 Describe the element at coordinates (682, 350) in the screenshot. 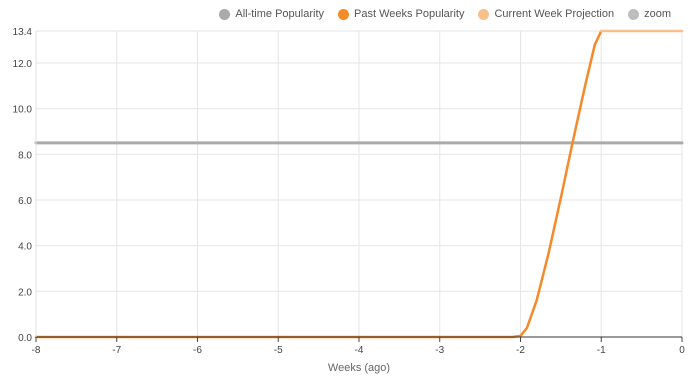

I see `x-tick-label: 0` at that location.